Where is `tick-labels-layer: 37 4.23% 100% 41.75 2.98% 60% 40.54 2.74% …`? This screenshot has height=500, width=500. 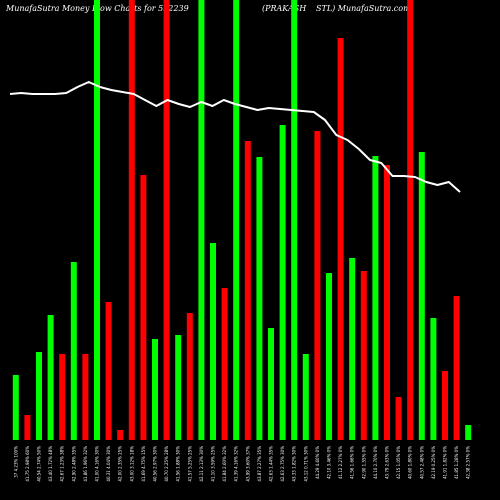 tick-labels-layer: 37 4.23% 100% 41.75 2.98% 60% 40.54 2.74% … is located at coordinates (241, 464).